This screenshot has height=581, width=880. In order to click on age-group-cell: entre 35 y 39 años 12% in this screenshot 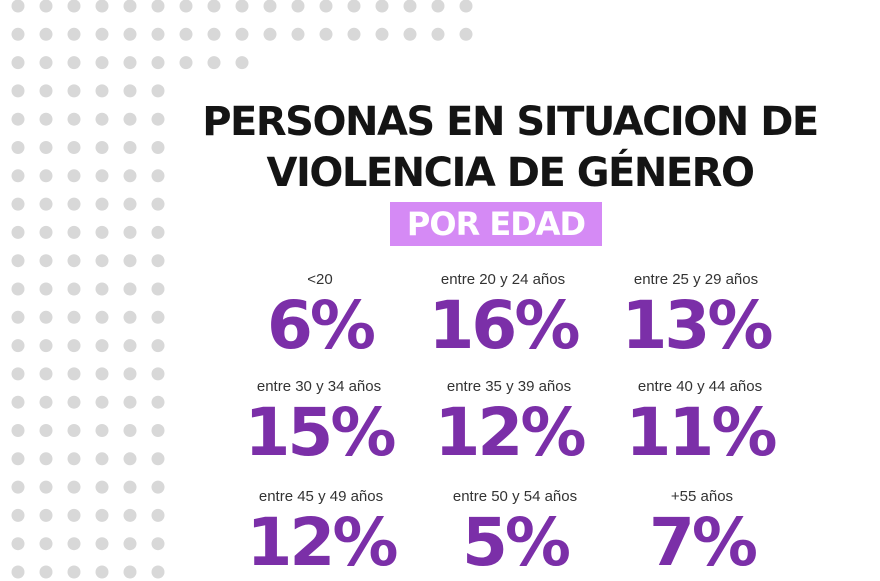, I will do `click(509, 423)`.